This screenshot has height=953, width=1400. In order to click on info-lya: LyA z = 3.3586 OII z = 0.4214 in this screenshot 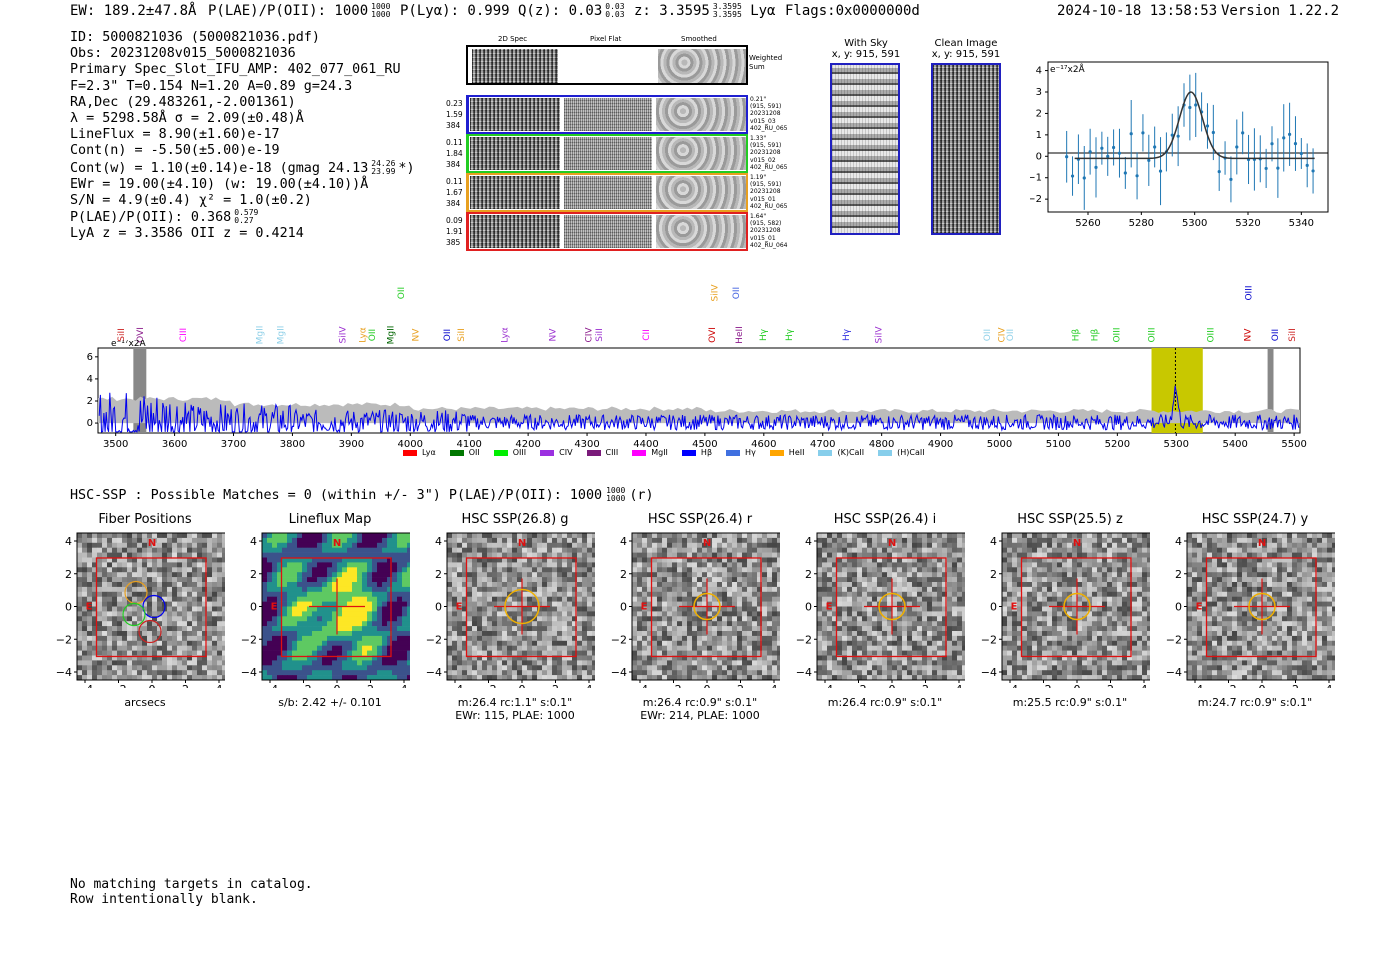, I will do `click(187, 234)`.